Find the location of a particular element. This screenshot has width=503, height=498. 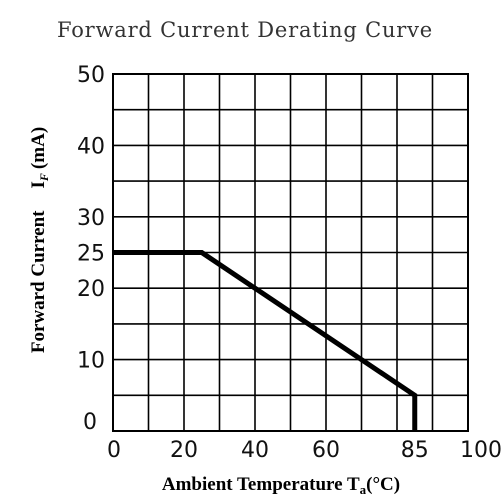

y-tick-label: 10 is located at coordinates (91, 361).